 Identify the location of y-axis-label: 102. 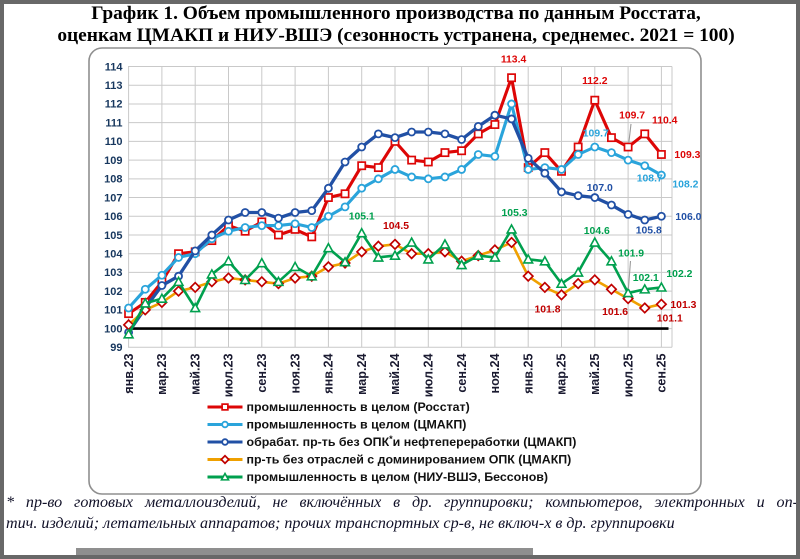
(113, 292).